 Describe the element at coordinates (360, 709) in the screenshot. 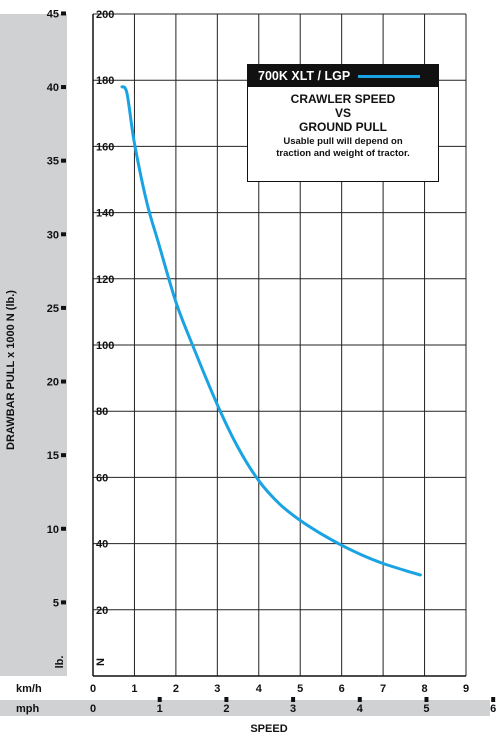

I see `x-tick-label-mph: 4` at that location.